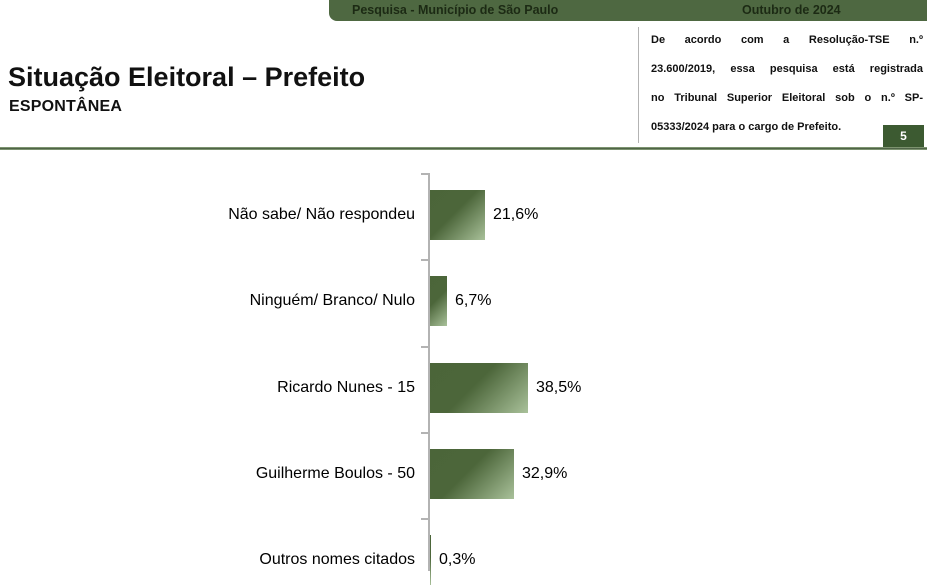  I want to click on page-subtitle: ESPONTÂNEA, so click(66, 106).